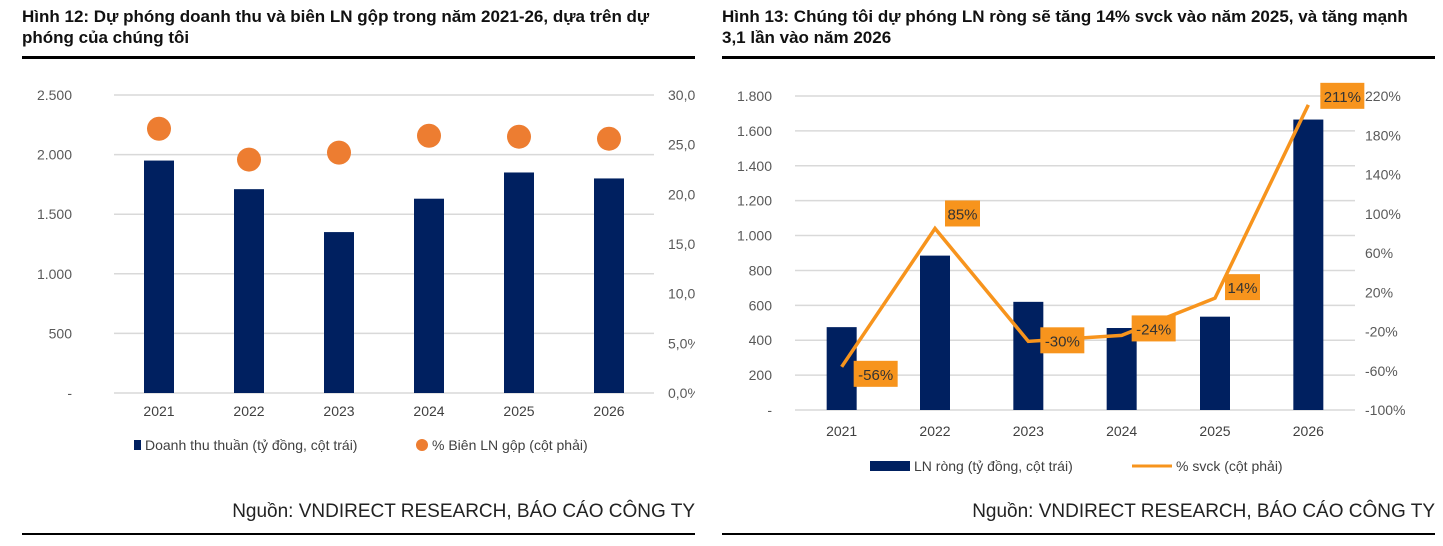  Describe the element at coordinates (681, 95) in the screenshot. I see `y-right-tick-label: 30,0%` at that location.